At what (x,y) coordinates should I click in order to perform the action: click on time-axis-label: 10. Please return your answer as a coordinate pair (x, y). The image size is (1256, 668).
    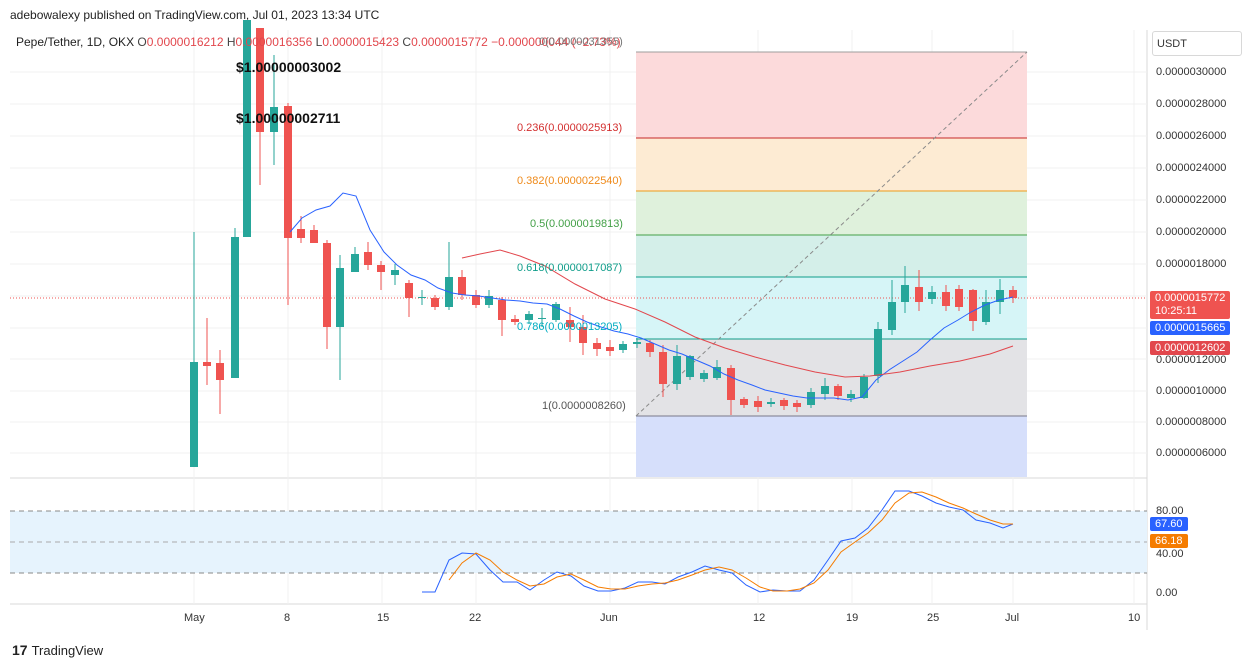
    Looking at the image, I should click on (1134, 618).